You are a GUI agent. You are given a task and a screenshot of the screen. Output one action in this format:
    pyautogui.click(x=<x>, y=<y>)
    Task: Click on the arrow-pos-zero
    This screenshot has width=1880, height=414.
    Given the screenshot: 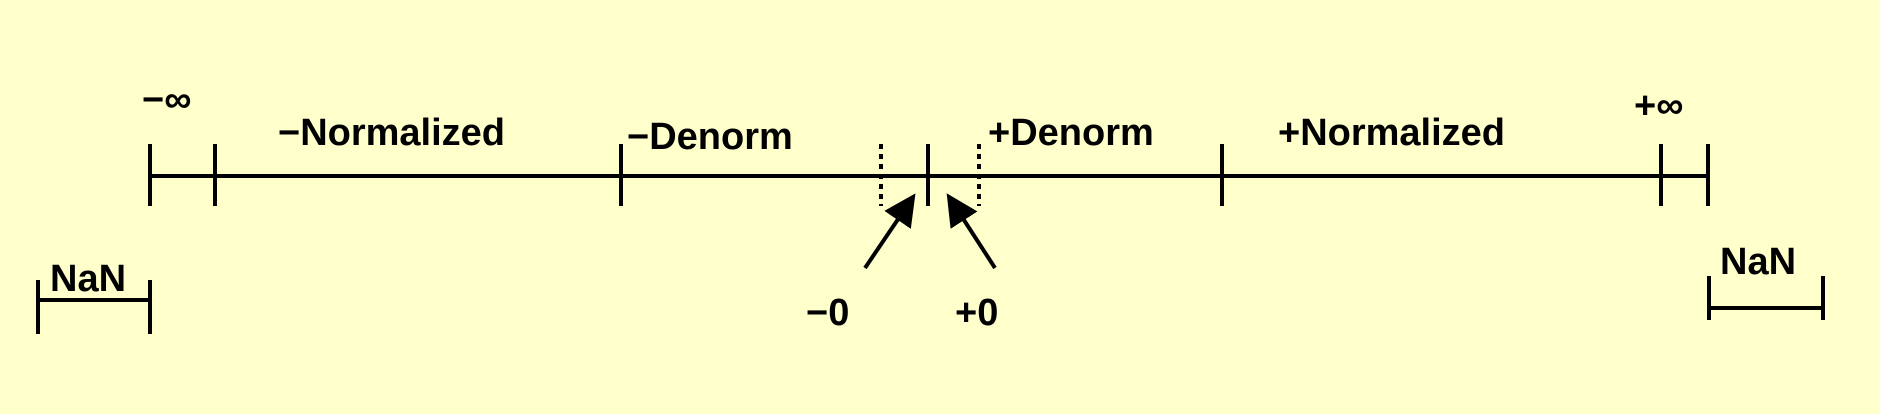 What is the action you would take?
    pyautogui.click(x=971, y=231)
    